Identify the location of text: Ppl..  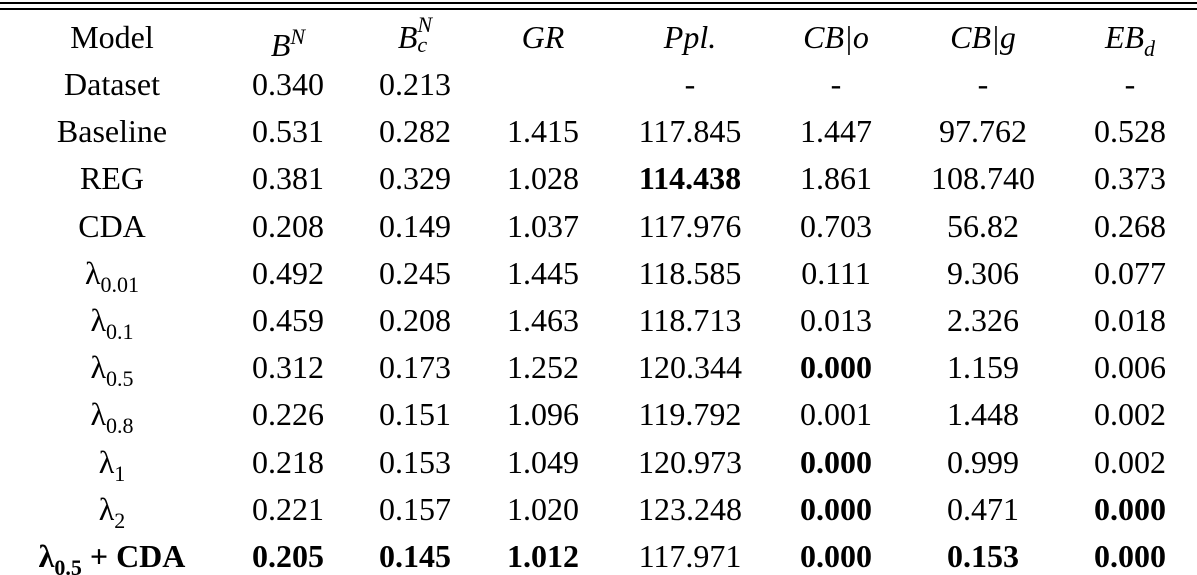
(690, 37).